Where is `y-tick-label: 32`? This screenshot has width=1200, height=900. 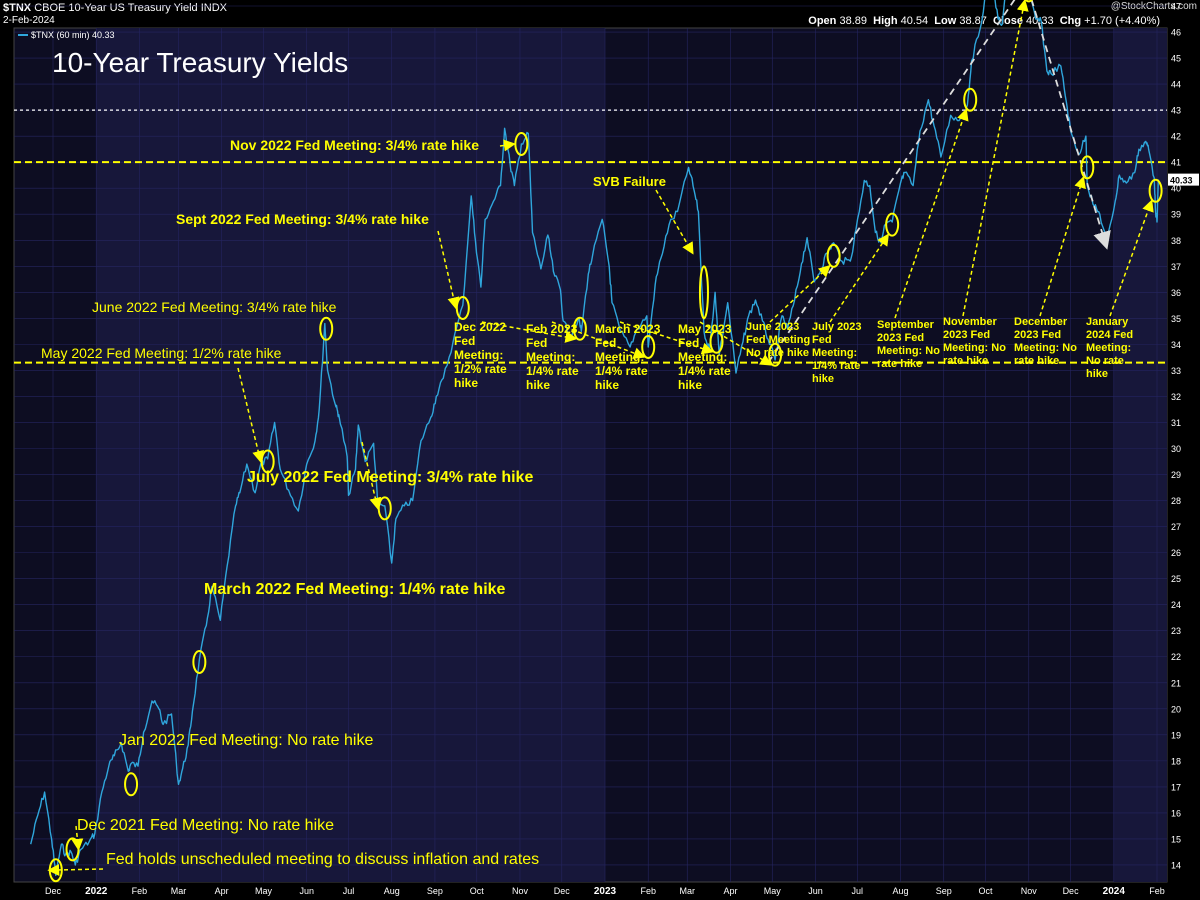 y-tick-label: 32 is located at coordinates (1176, 397).